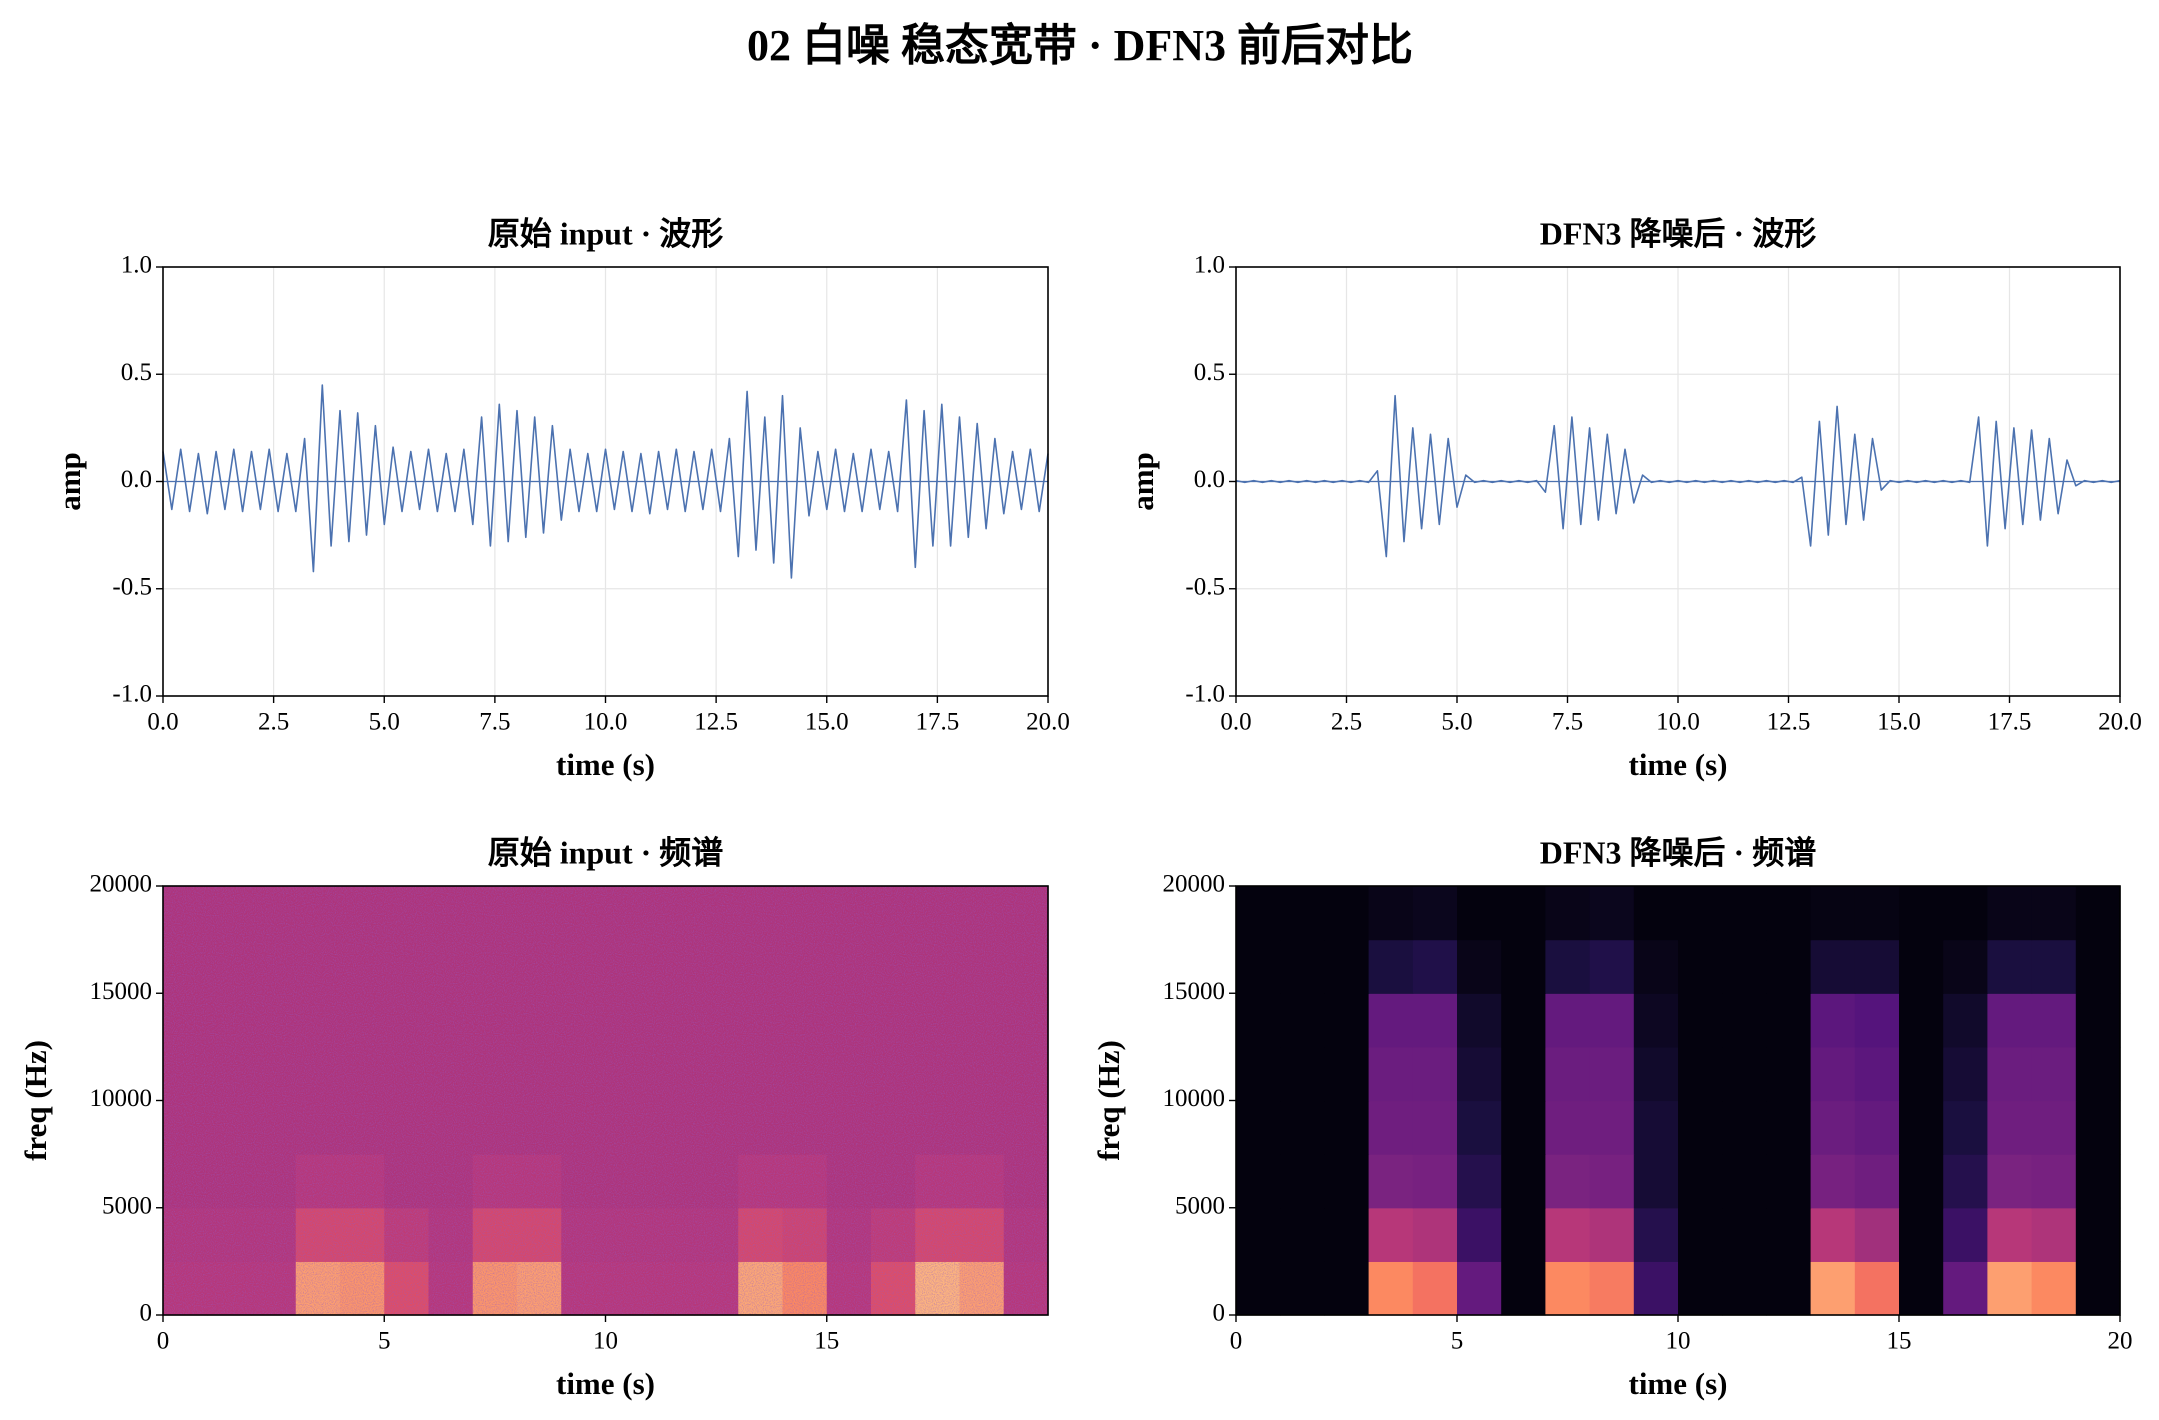 The image size is (2159, 1420). What do you see at coordinates (1899, 722) in the screenshot?
I see `x-tick-label: 15.0` at bounding box center [1899, 722].